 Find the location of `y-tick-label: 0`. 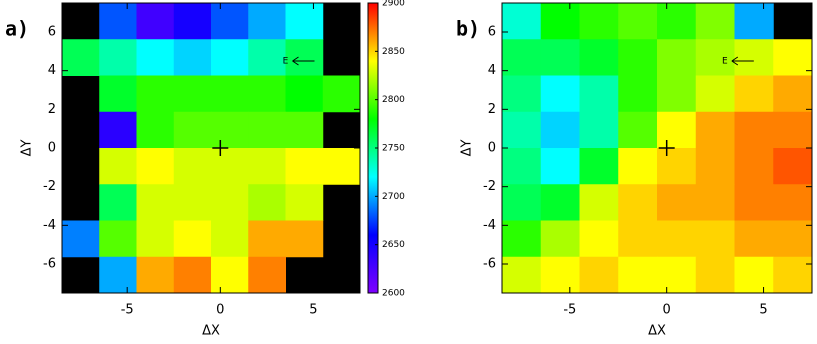

y-tick-label: 0 is located at coordinates (52, 148).